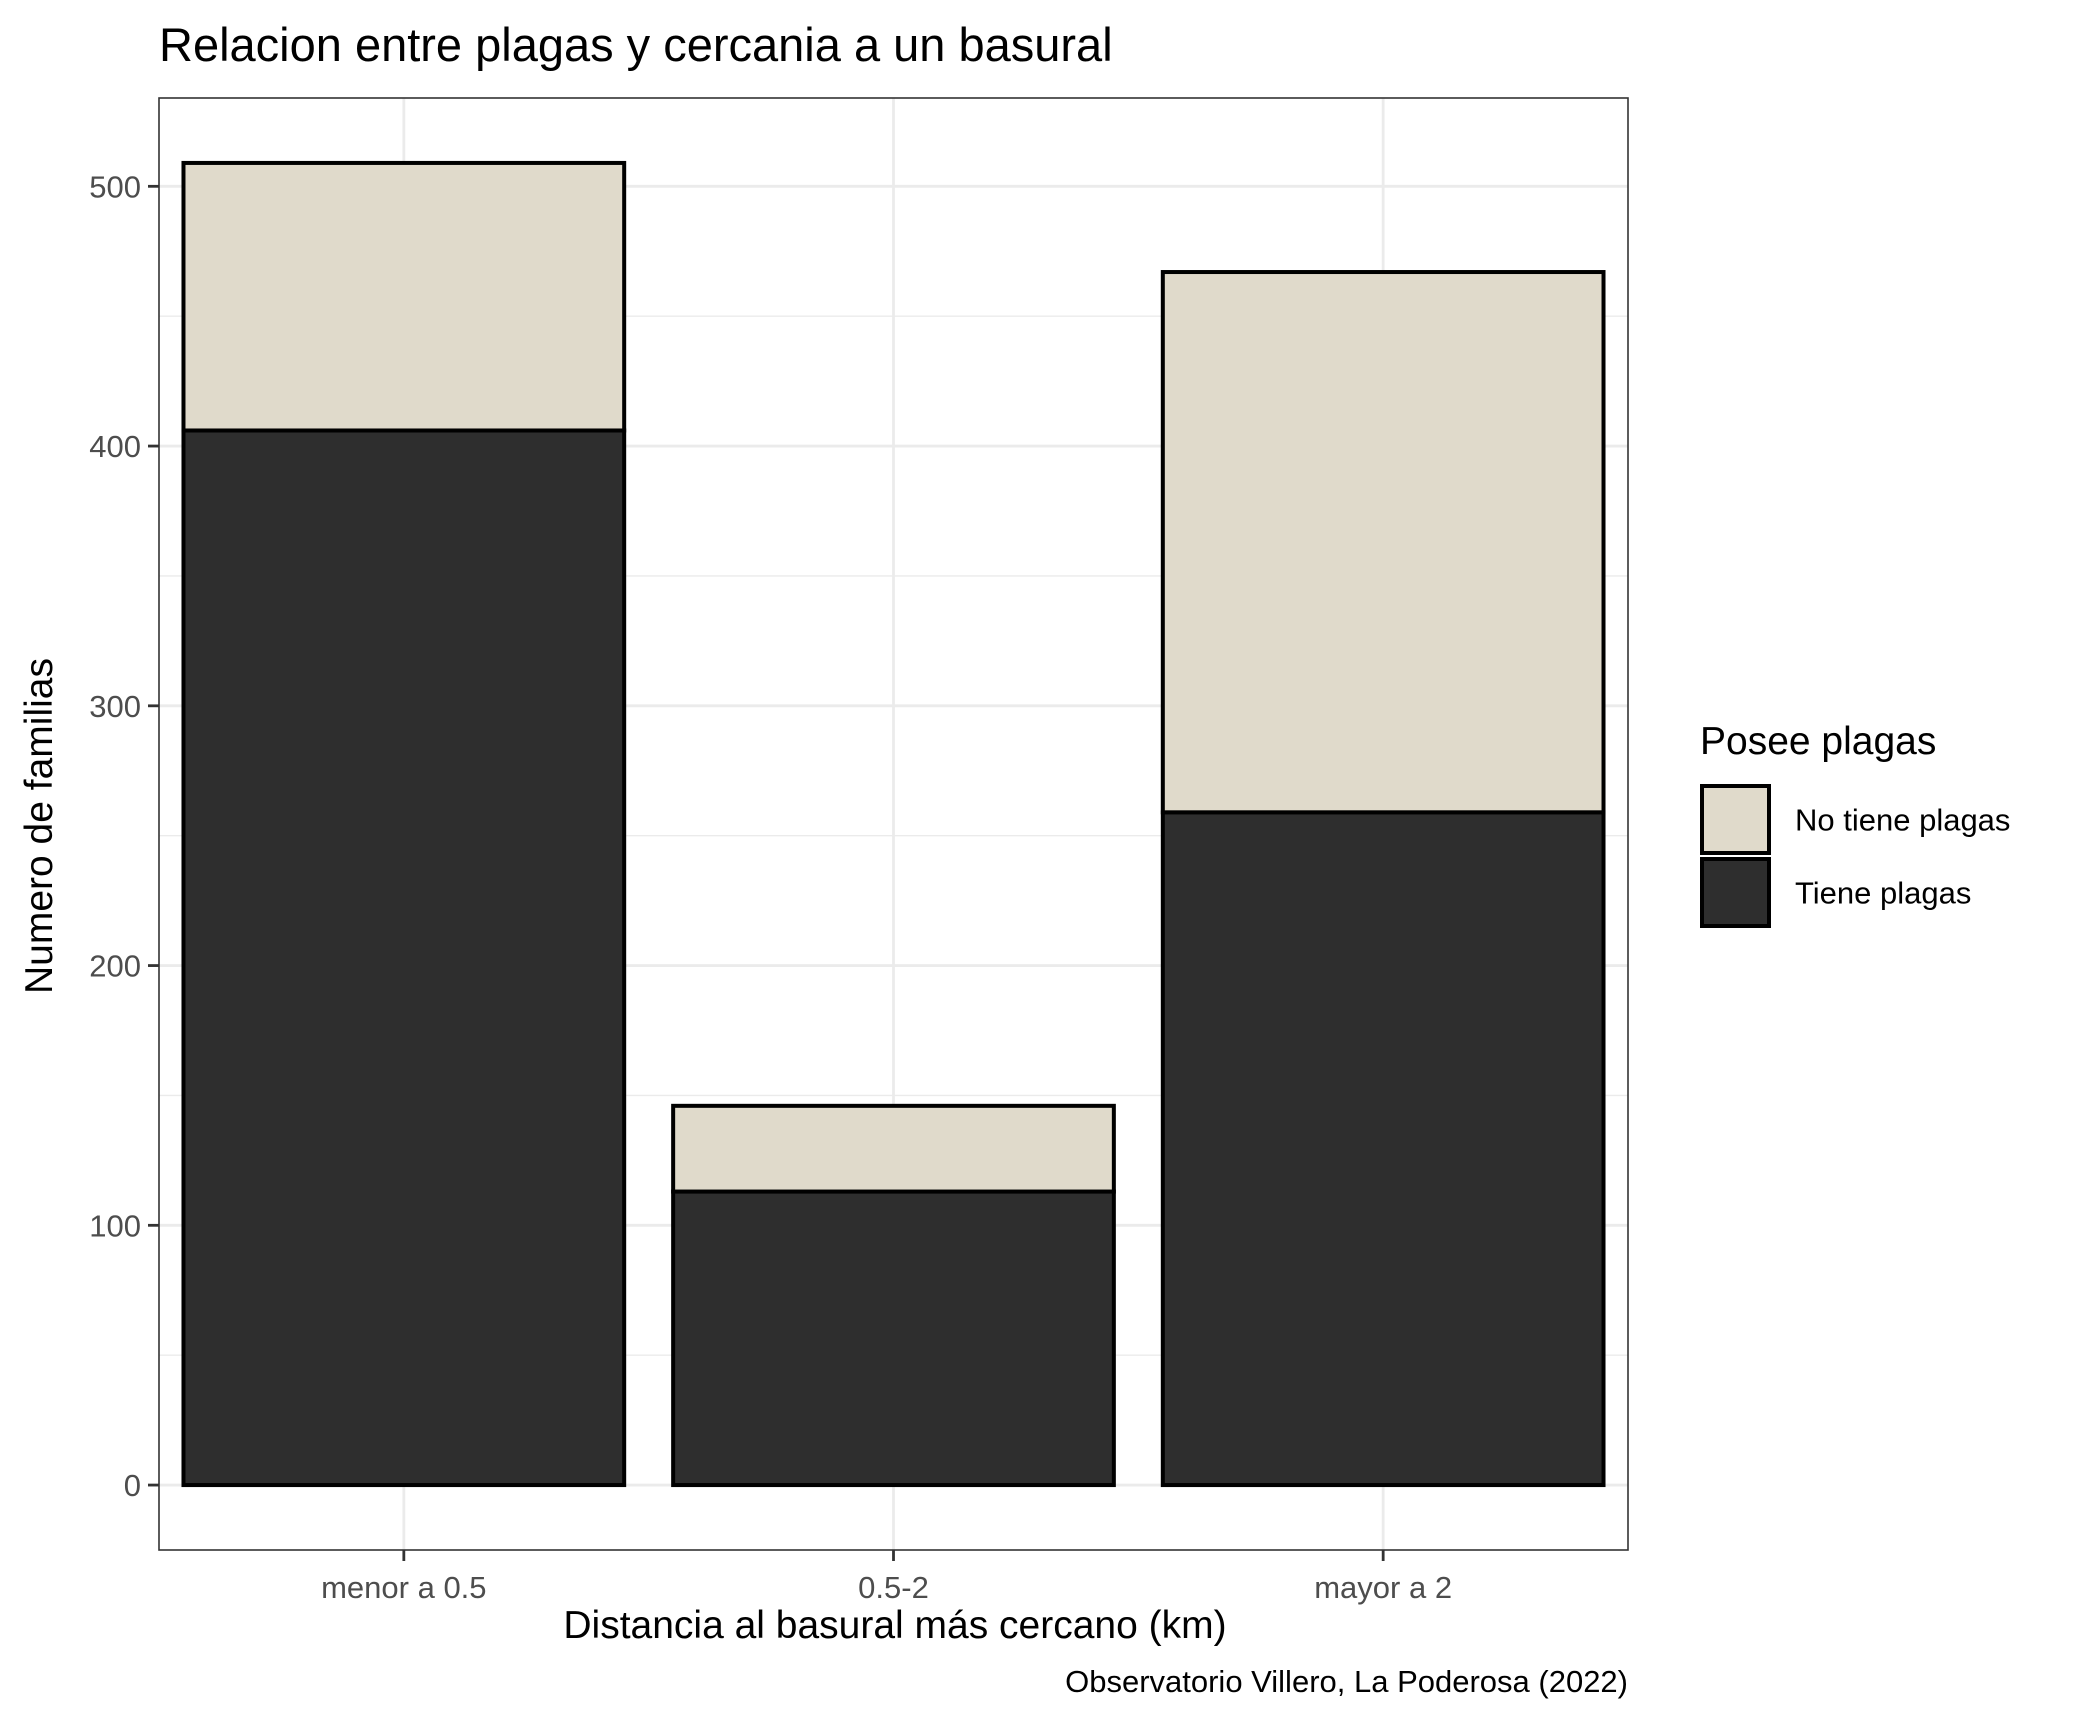  I want to click on legend-items: No tiene plagas Tiene plagas, so click(1855, 856).